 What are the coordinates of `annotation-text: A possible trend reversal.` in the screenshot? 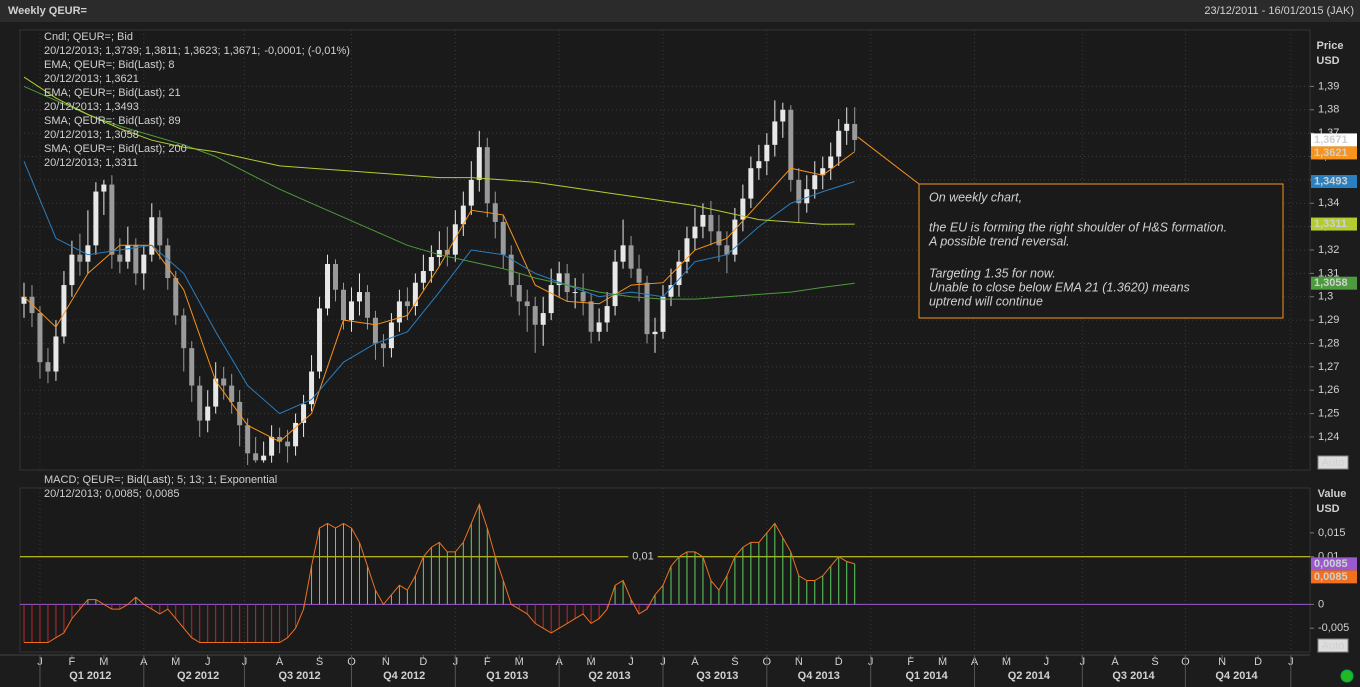 It's located at (999, 241).